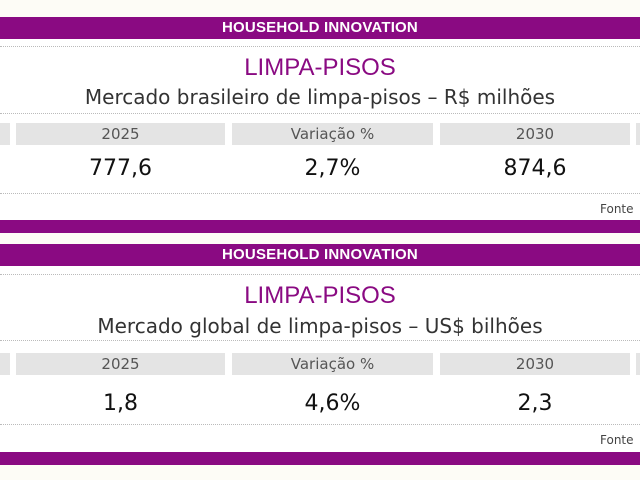  What do you see at coordinates (332, 168) in the screenshot?
I see `value-cell: 2,7%` at bounding box center [332, 168].